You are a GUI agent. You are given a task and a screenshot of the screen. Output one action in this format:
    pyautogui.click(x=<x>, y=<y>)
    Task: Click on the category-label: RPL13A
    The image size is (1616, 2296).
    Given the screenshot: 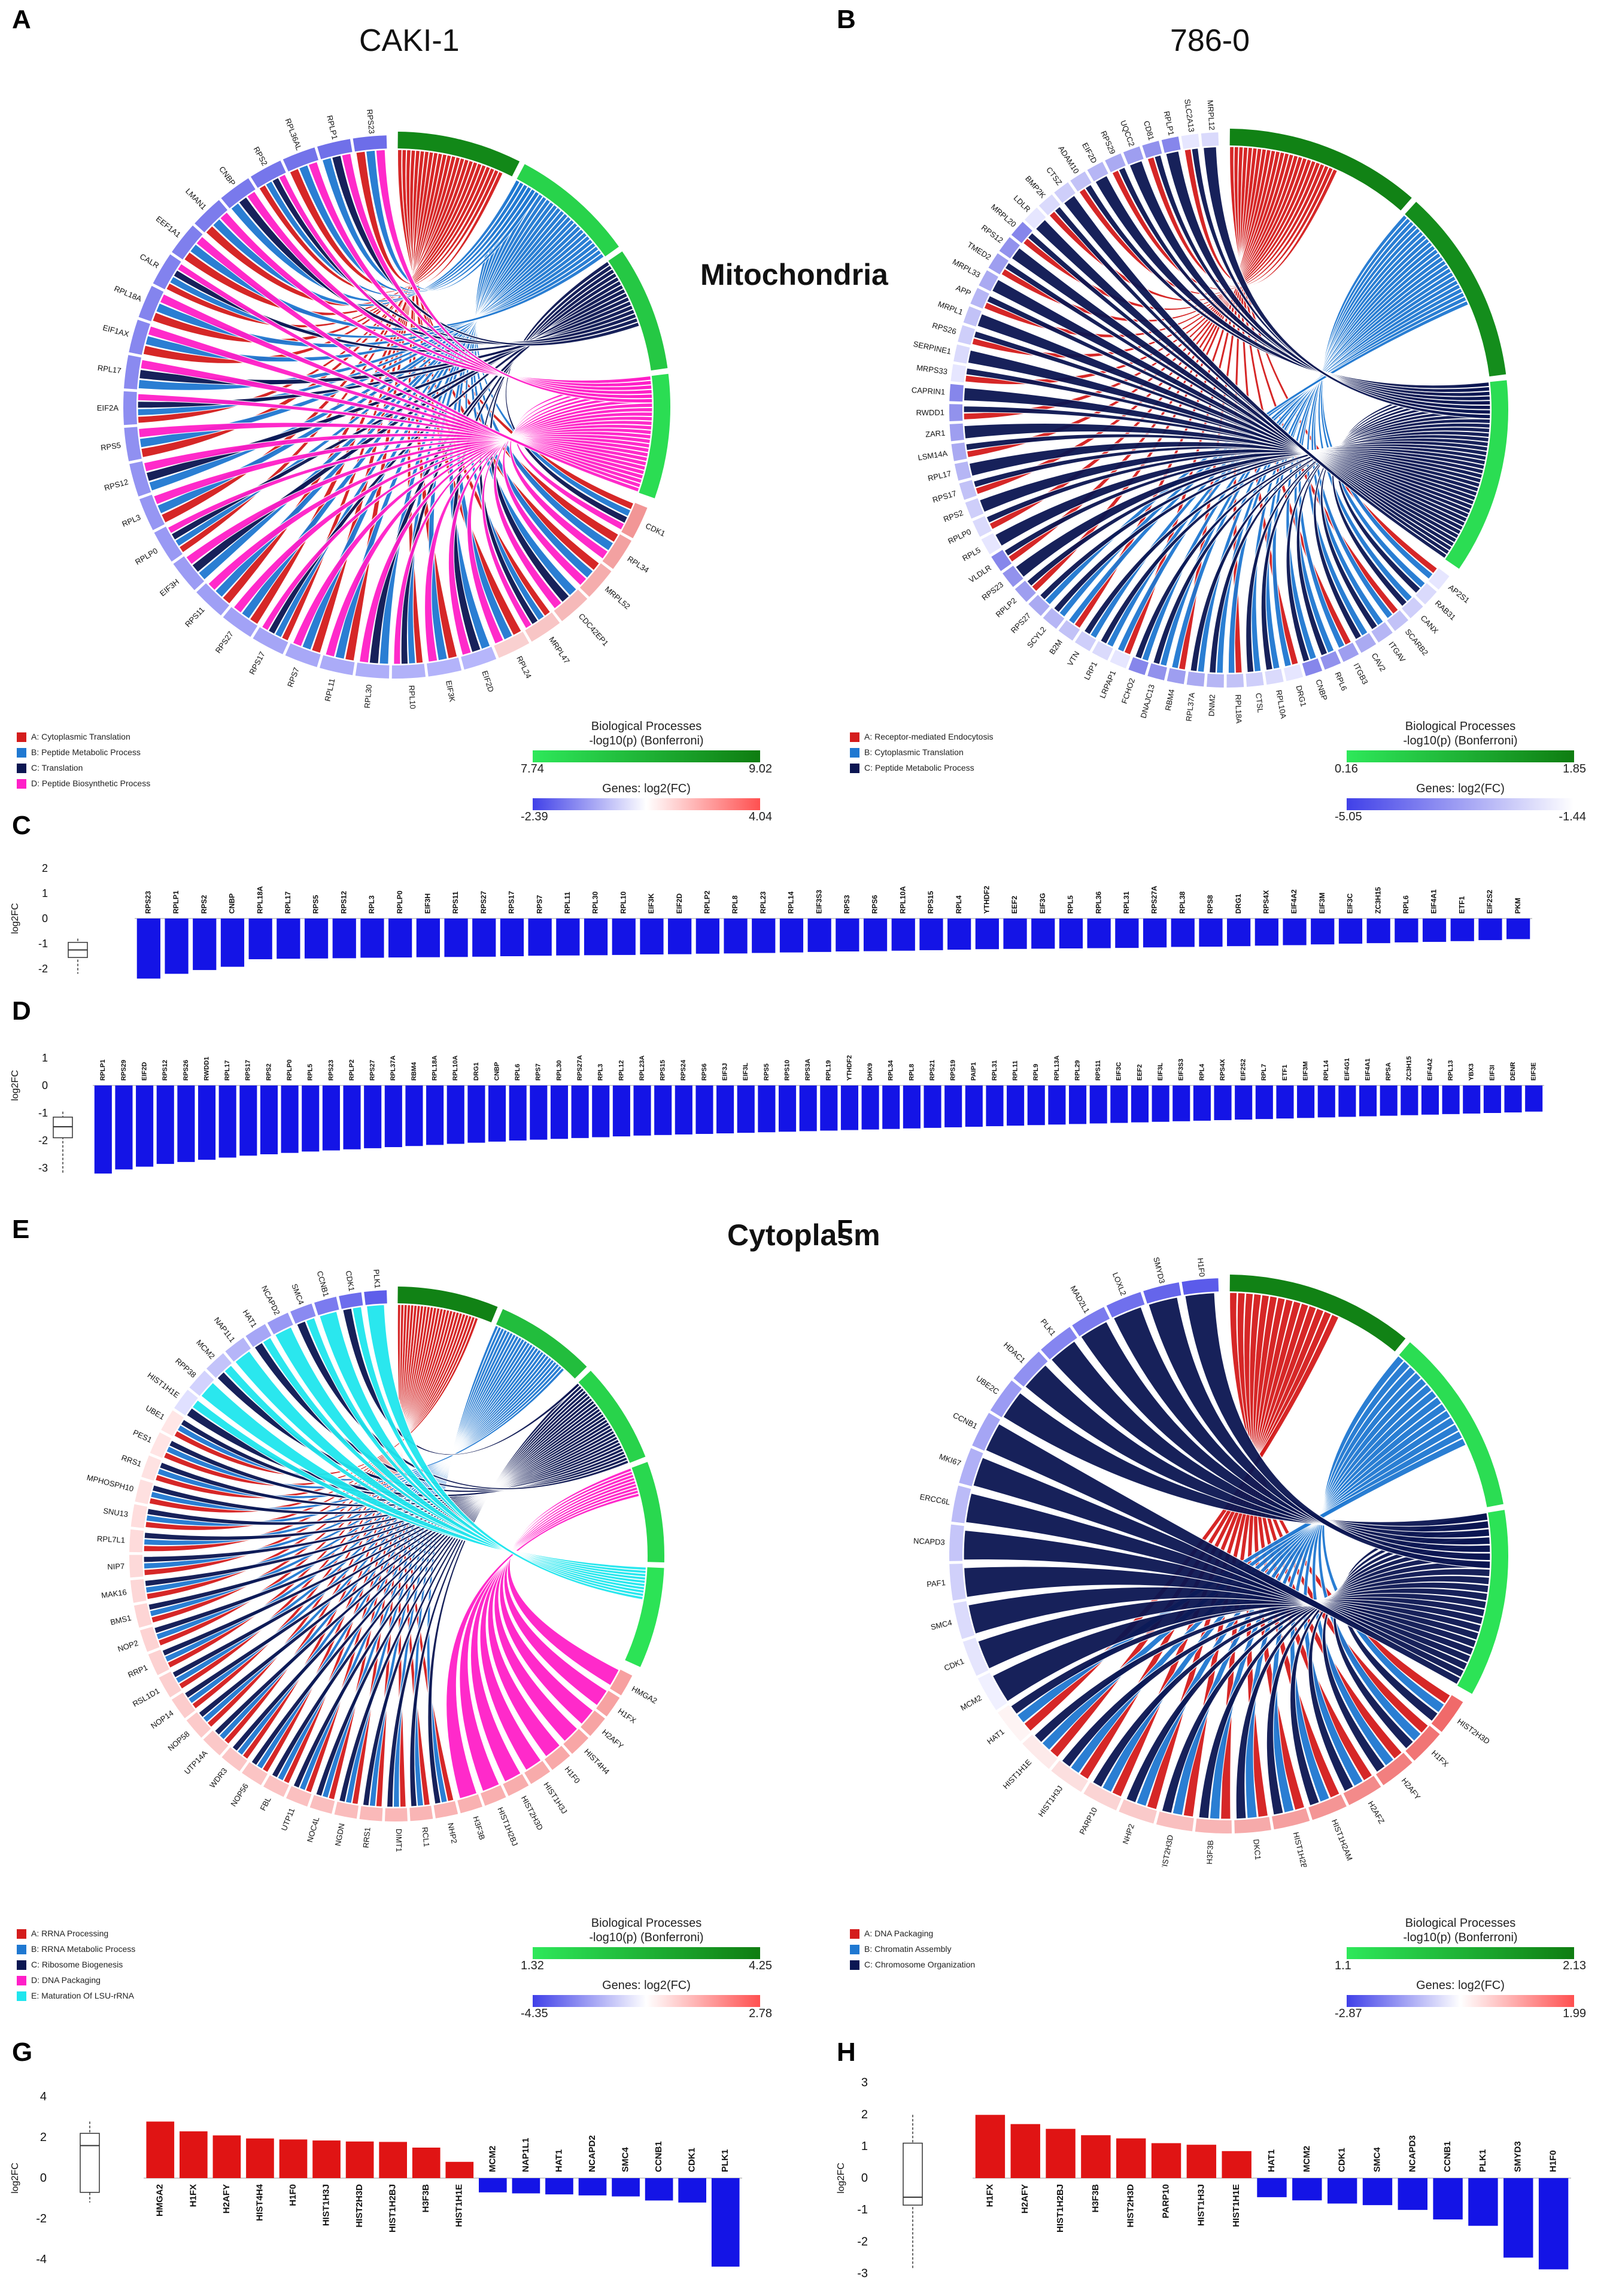 What is the action you would take?
    pyautogui.click(x=1057, y=1068)
    